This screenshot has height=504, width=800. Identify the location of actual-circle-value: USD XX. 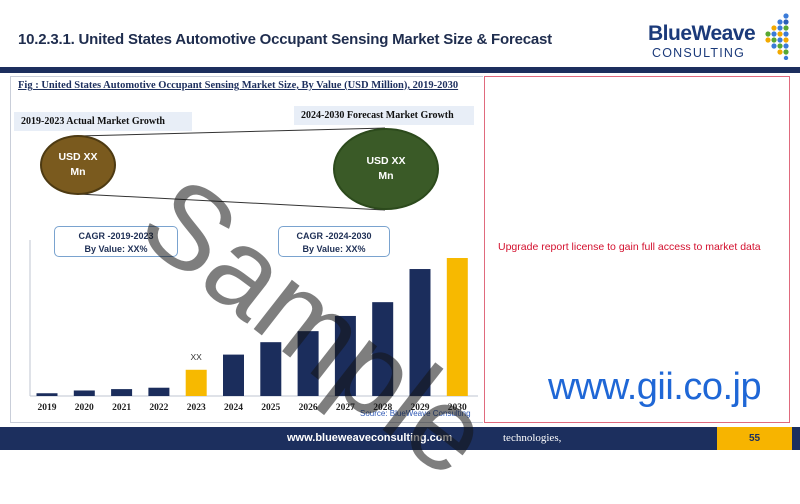
(78, 157).